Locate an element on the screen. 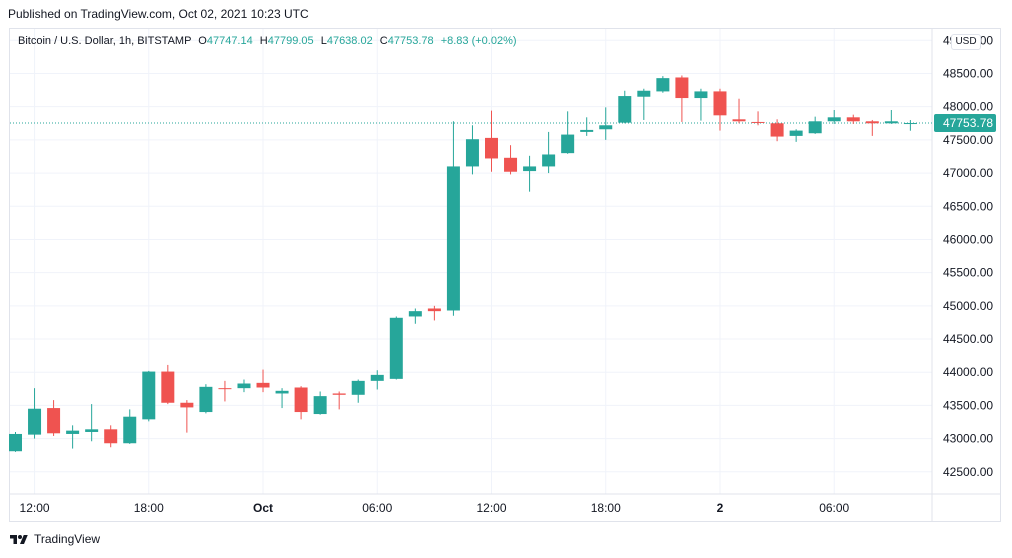 This screenshot has height=558, width=1012. currency-selector: USD is located at coordinates (966, 42).